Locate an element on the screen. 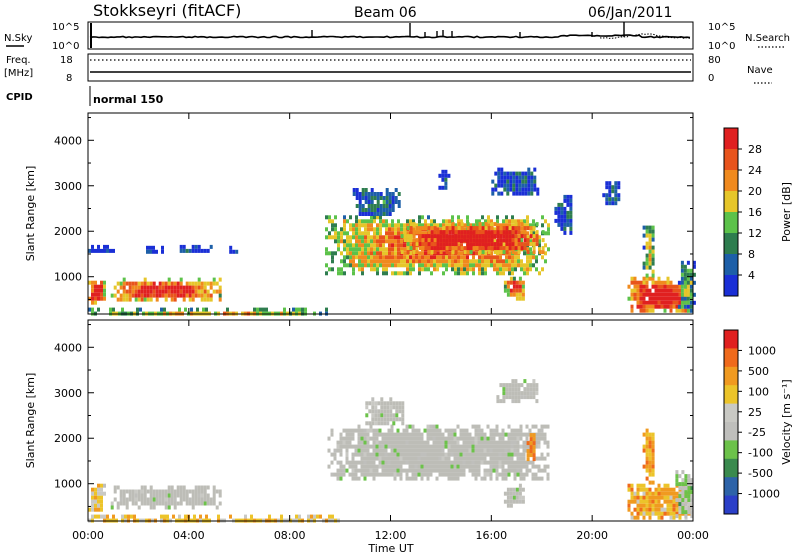 This screenshot has height=554, width=800. time-axis-label: Time UT is located at coordinates (390, 548).